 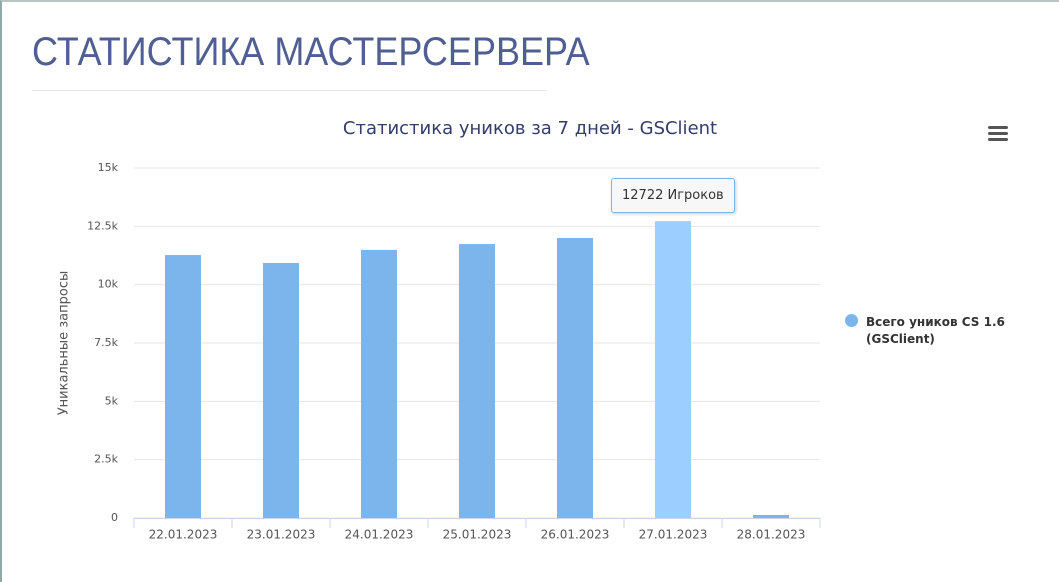 I want to click on x-tick-label: 24.01.2023, so click(x=379, y=535).